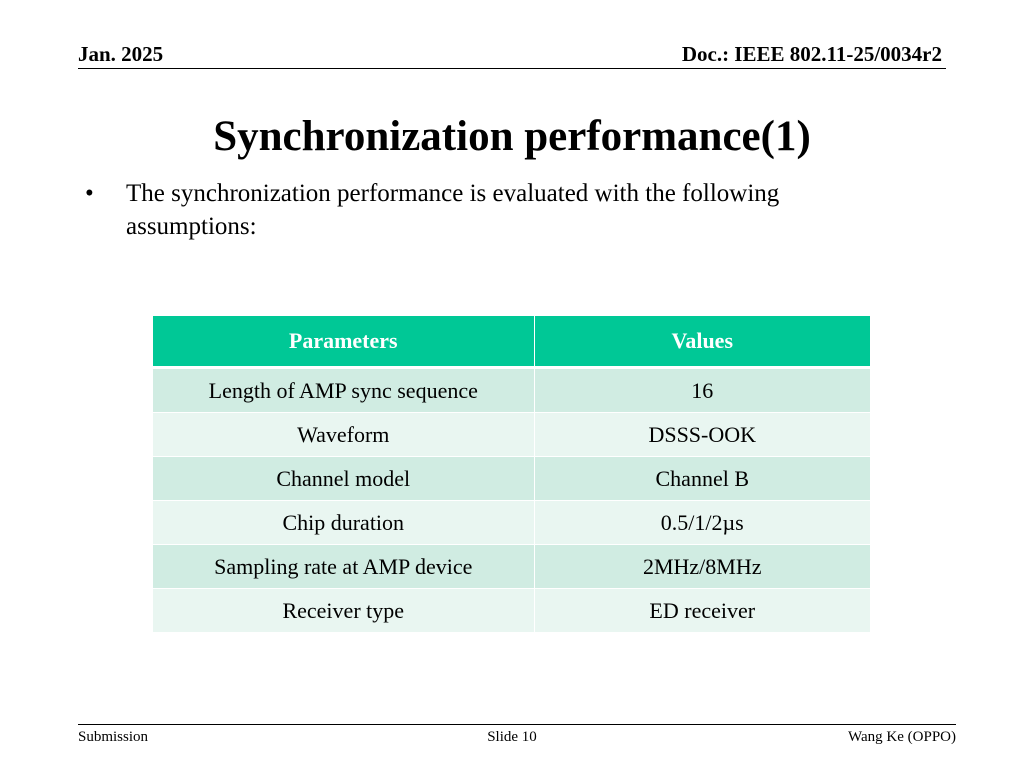 The width and height of the screenshot is (1024, 768). I want to click on footer-slide-number: Slide 10, so click(512, 737).